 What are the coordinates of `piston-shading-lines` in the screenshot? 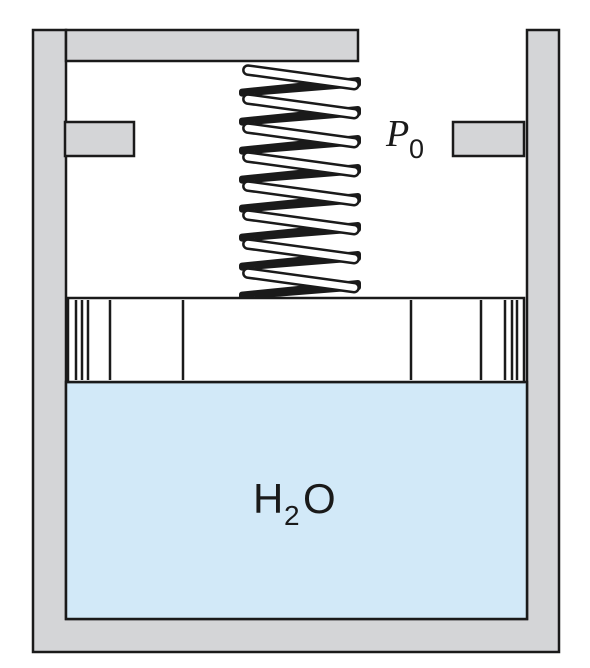 It's located at (296, 340).